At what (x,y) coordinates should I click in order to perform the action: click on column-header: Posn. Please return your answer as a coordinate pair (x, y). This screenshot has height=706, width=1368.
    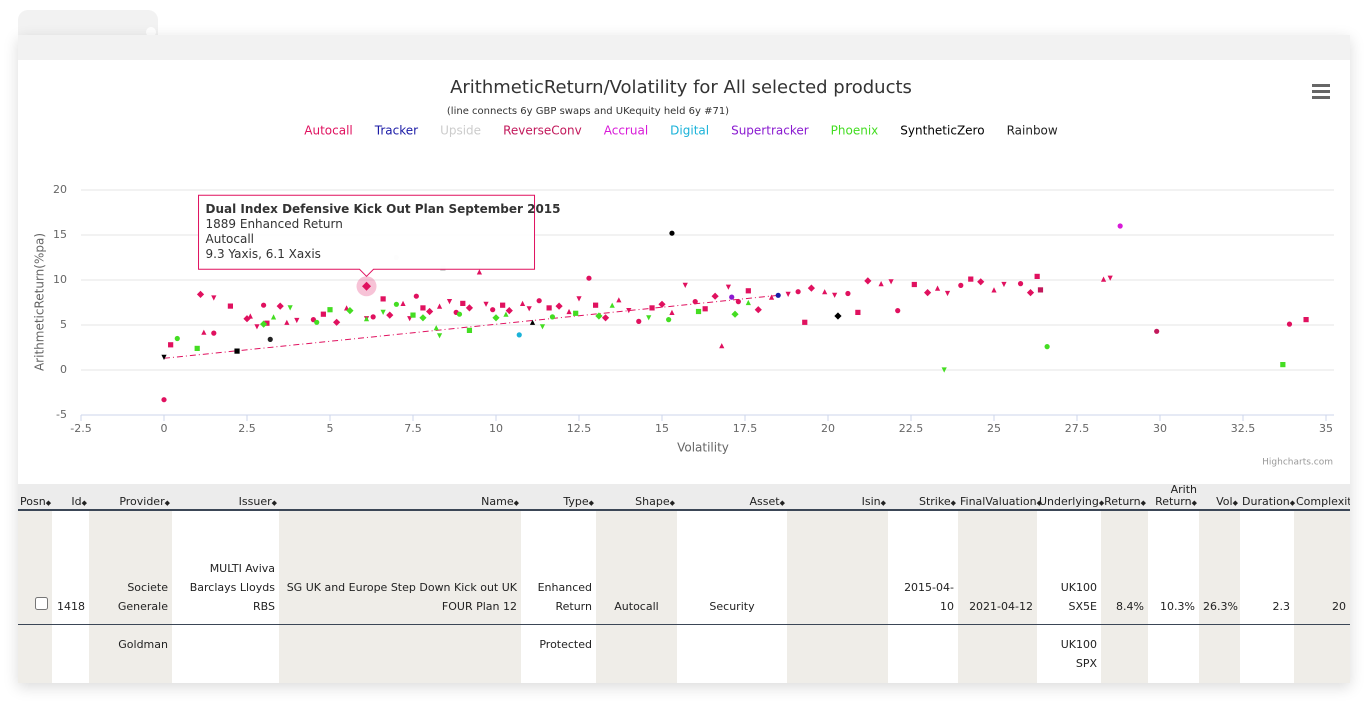
    Looking at the image, I should click on (35, 497).